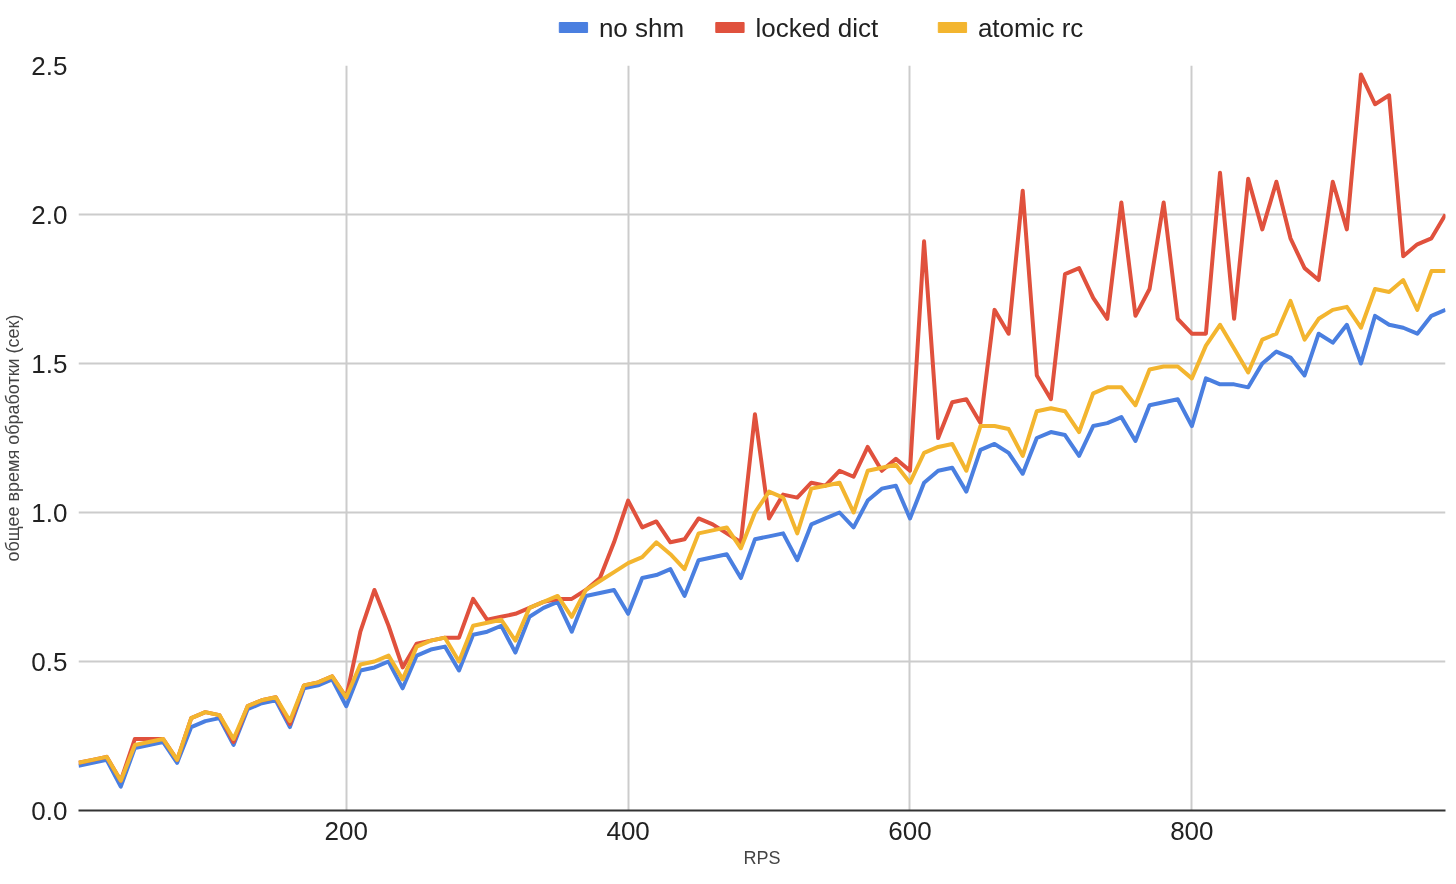 The height and width of the screenshot is (884, 1456). I want to click on x-axis-title: RPS, so click(762, 857).